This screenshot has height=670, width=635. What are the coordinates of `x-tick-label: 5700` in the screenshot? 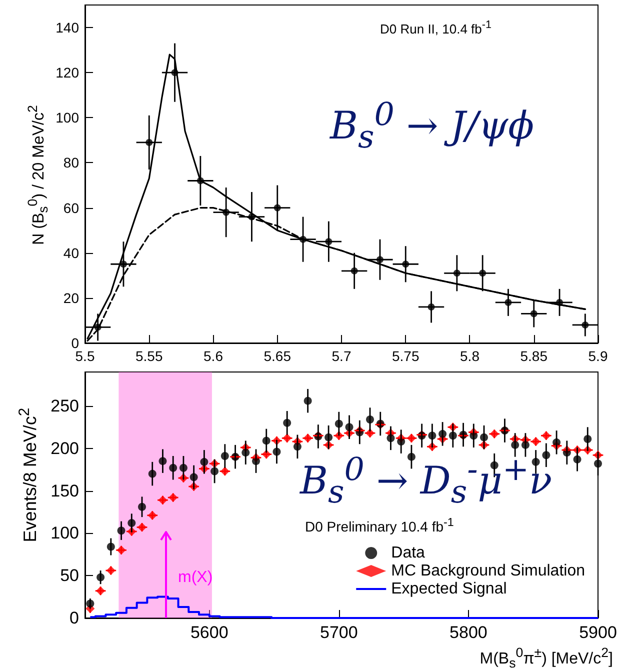 It's located at (339, 632).